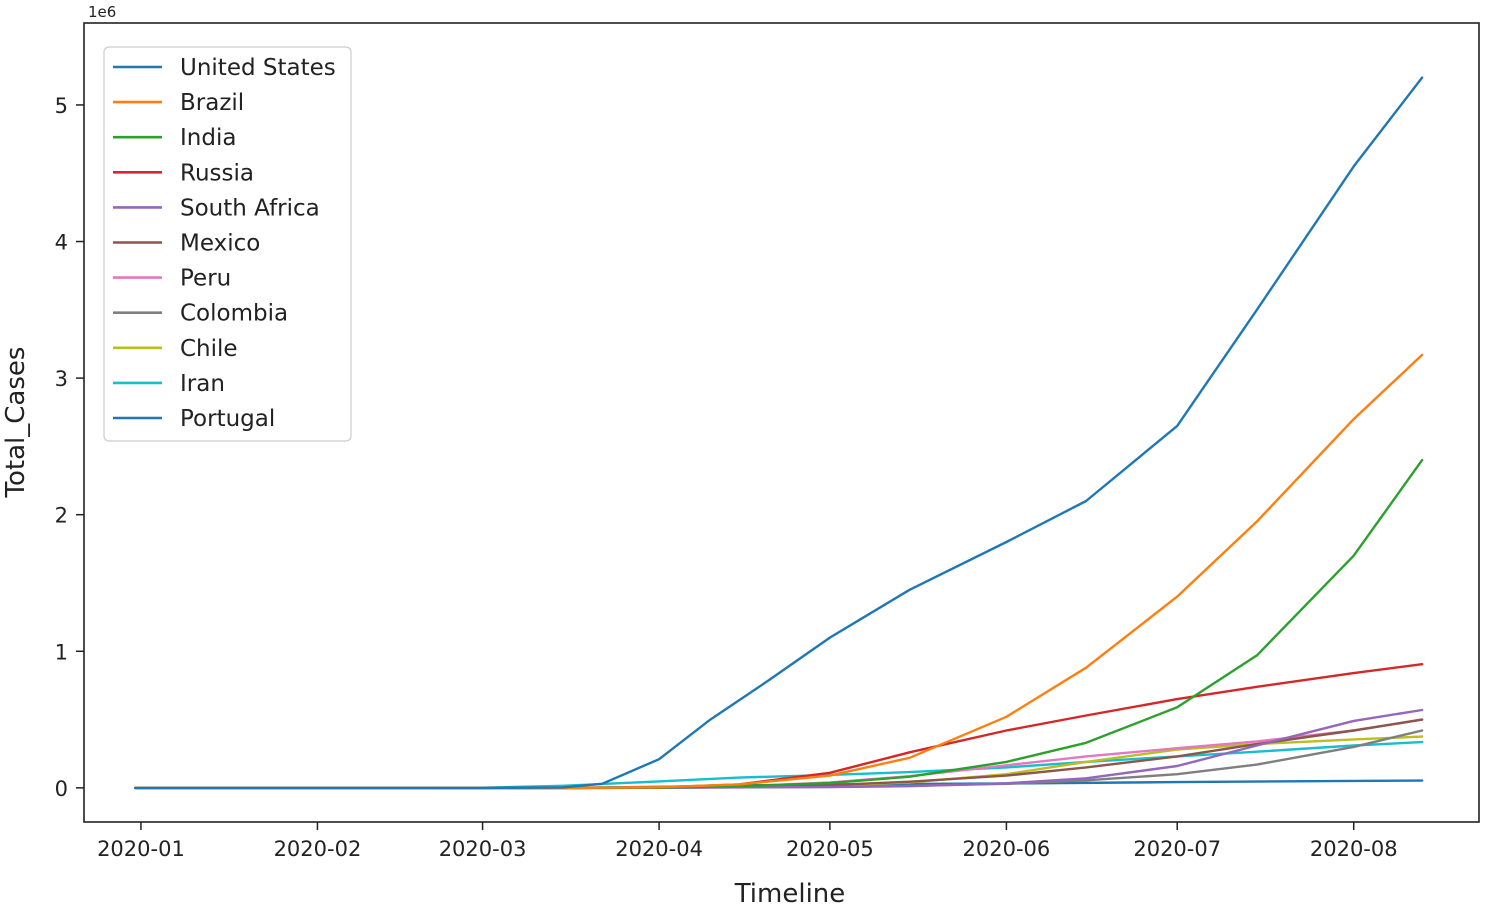 This screenshot has height=909, width=1502. What do you see at coordinates (790, 894) in the screenshot?
I see `x-axis-label: Timeline` at bounding box center [790, 894].